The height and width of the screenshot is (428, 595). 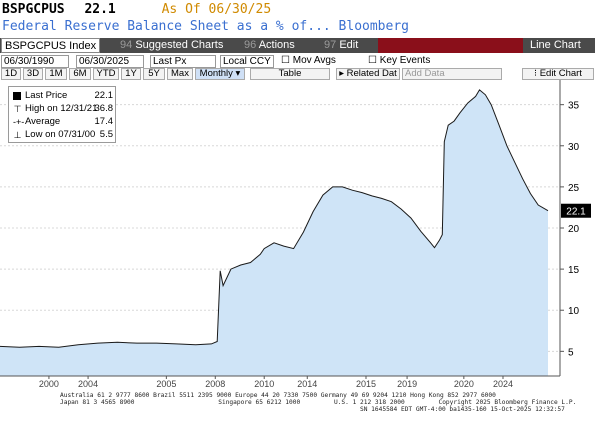 What do you see at coordinates (366, 384) in the screenshot?
I see `x-tick-label: 2015` at bounding box center [366, 384].